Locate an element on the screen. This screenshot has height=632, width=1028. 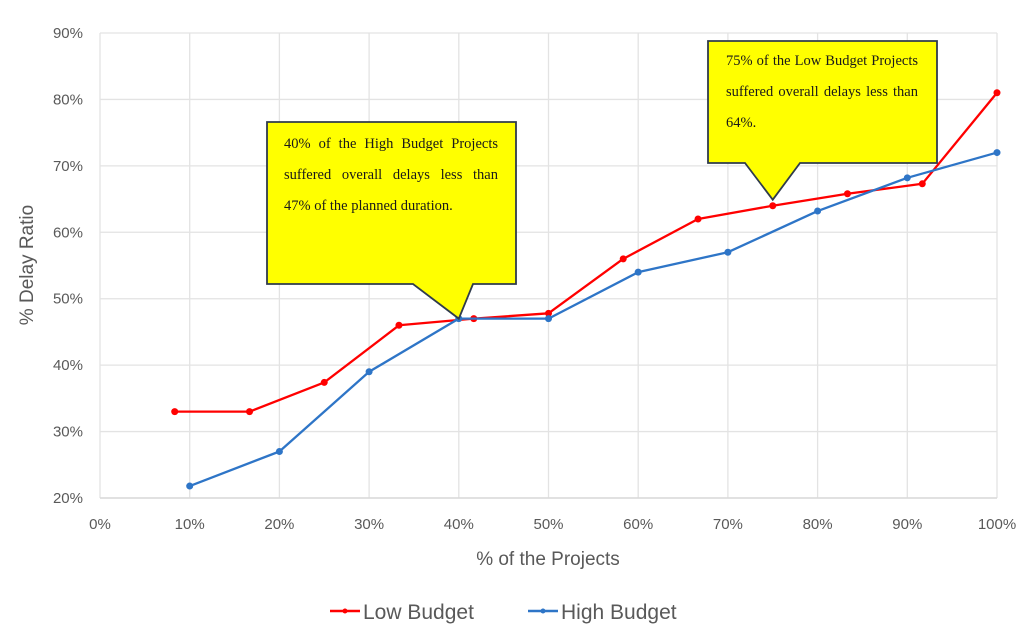
legend-item-low-budget: Low Budget is located at coordinates (402, 612).